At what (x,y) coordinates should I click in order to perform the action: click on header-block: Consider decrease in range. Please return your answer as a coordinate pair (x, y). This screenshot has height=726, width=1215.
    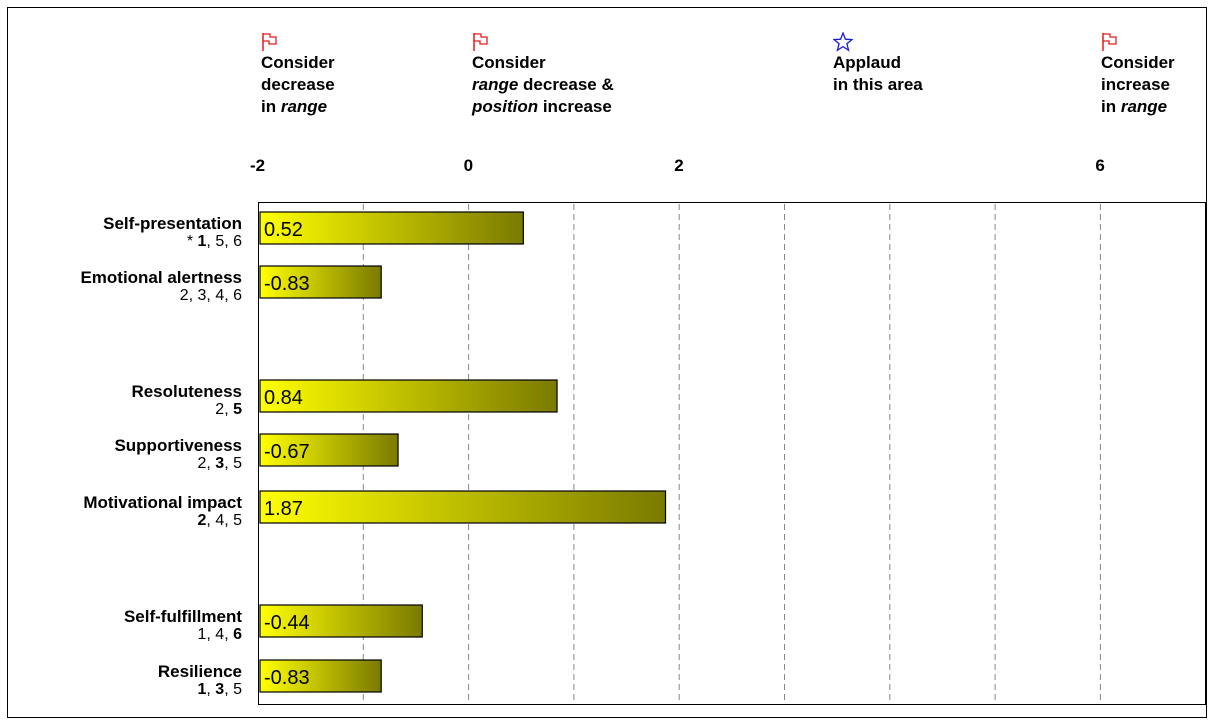
    Looking at the image, I should click on (298, 75).